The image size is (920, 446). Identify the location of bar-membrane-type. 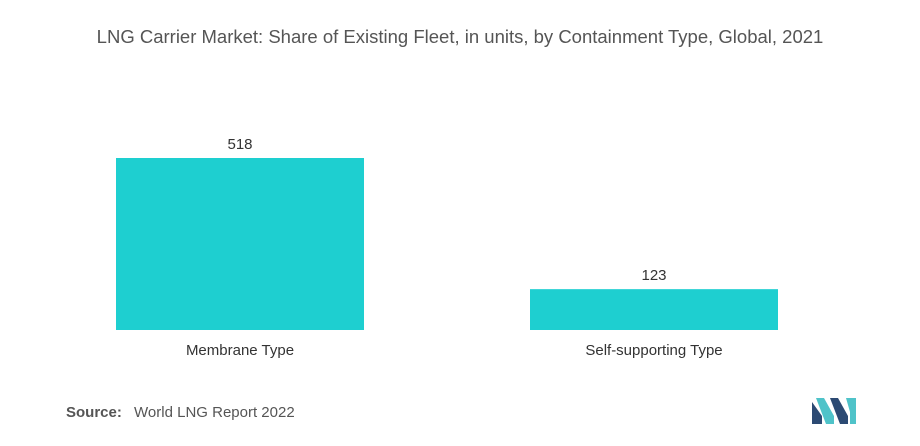
(240, 244).